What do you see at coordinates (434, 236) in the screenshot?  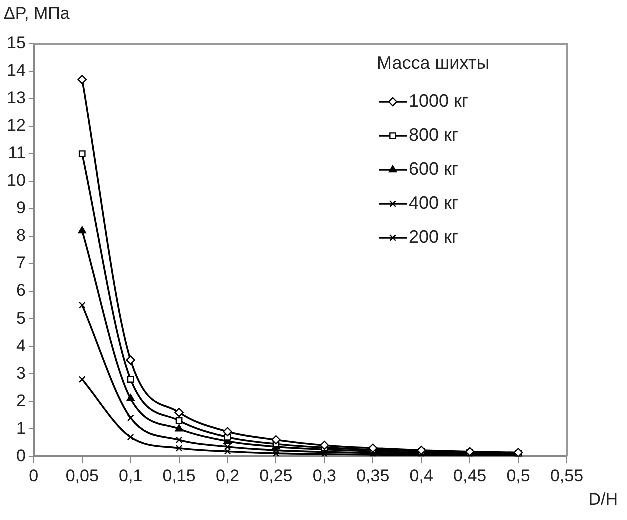 I see `legend-label: 200 кг` at bounding box center [434, 236].